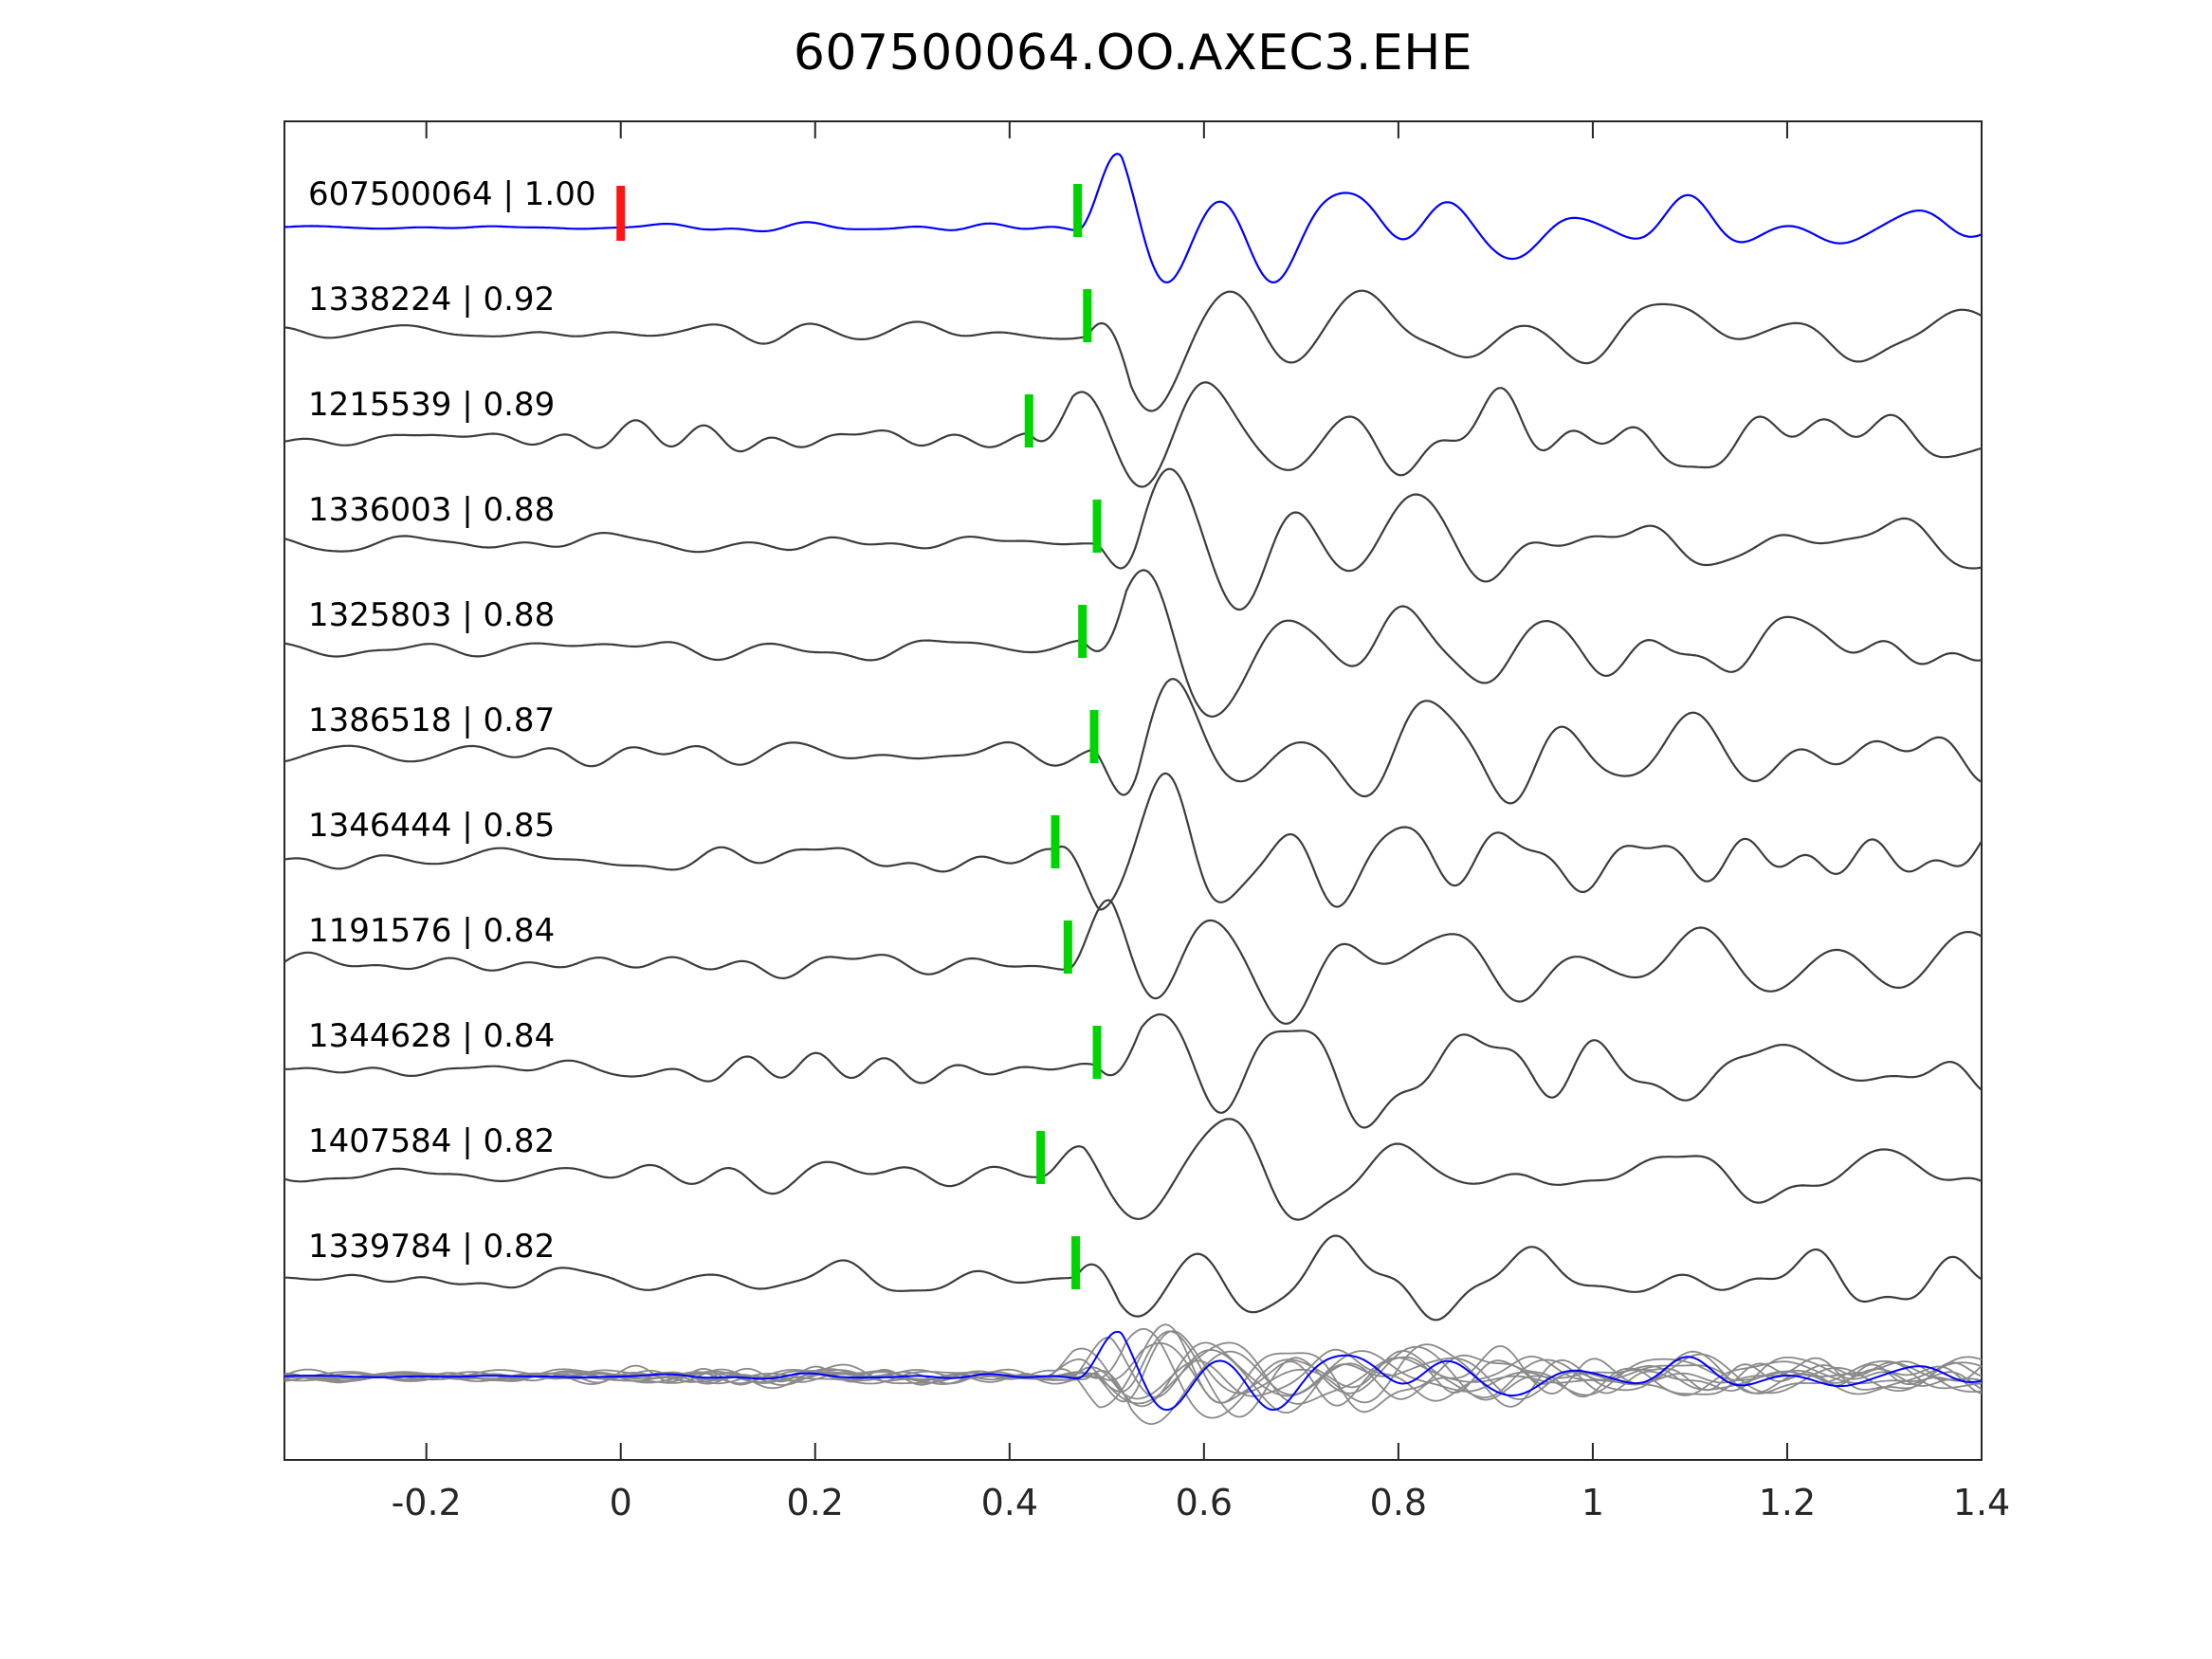 Image resolution: width=2212 pixels, height=1659 pixels. Describe the element at coordinates (431, 405) in the screenshot. I see `trace-label: 1215539 | 0.89` at that location.